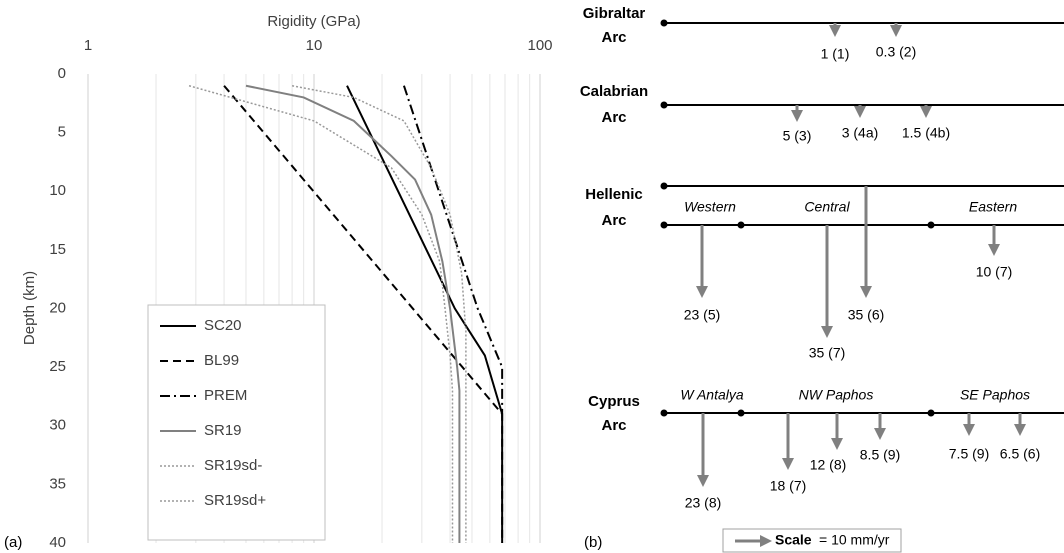  Describe the element at coordinates (854, 540) in the screenshot. I see `scale-text: = 10 mm/yr` at that location.